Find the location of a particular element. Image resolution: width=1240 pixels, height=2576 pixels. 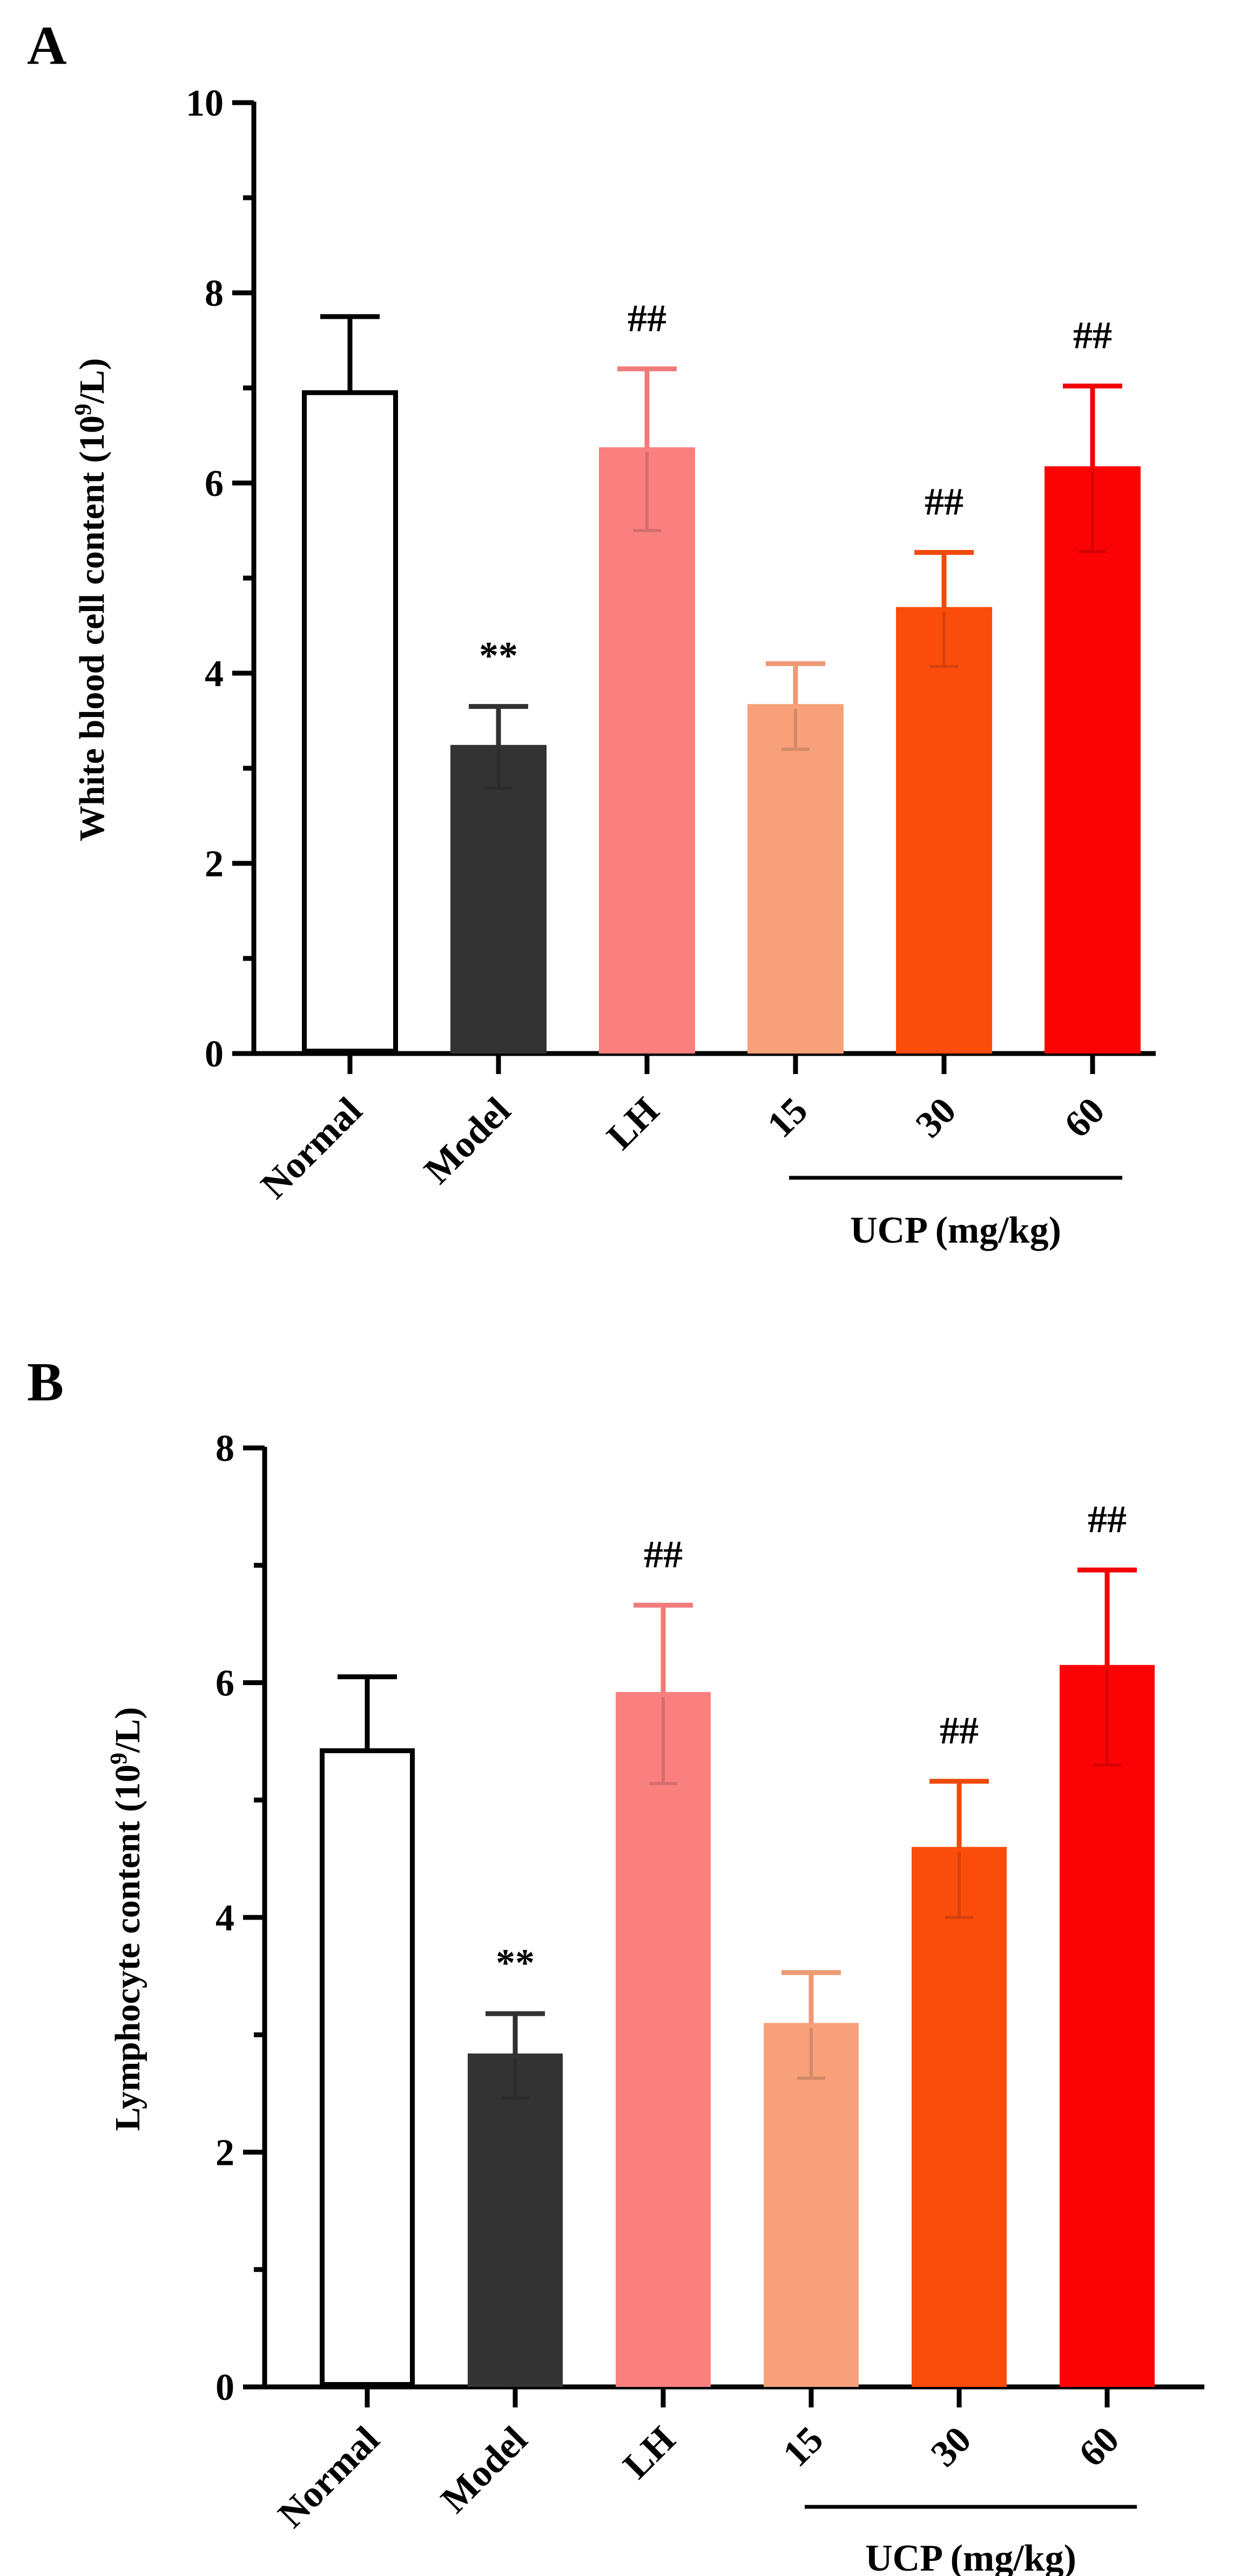

panel-a-y-tick-label: 10 is located at coordinates (205, 103).